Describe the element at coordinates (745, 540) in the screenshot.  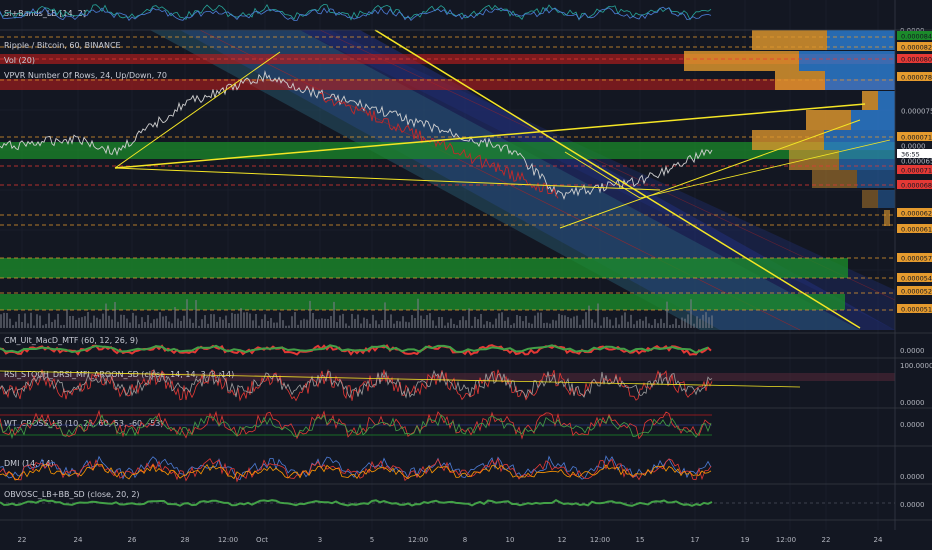
I see `time-axis-label: 19` at that location.